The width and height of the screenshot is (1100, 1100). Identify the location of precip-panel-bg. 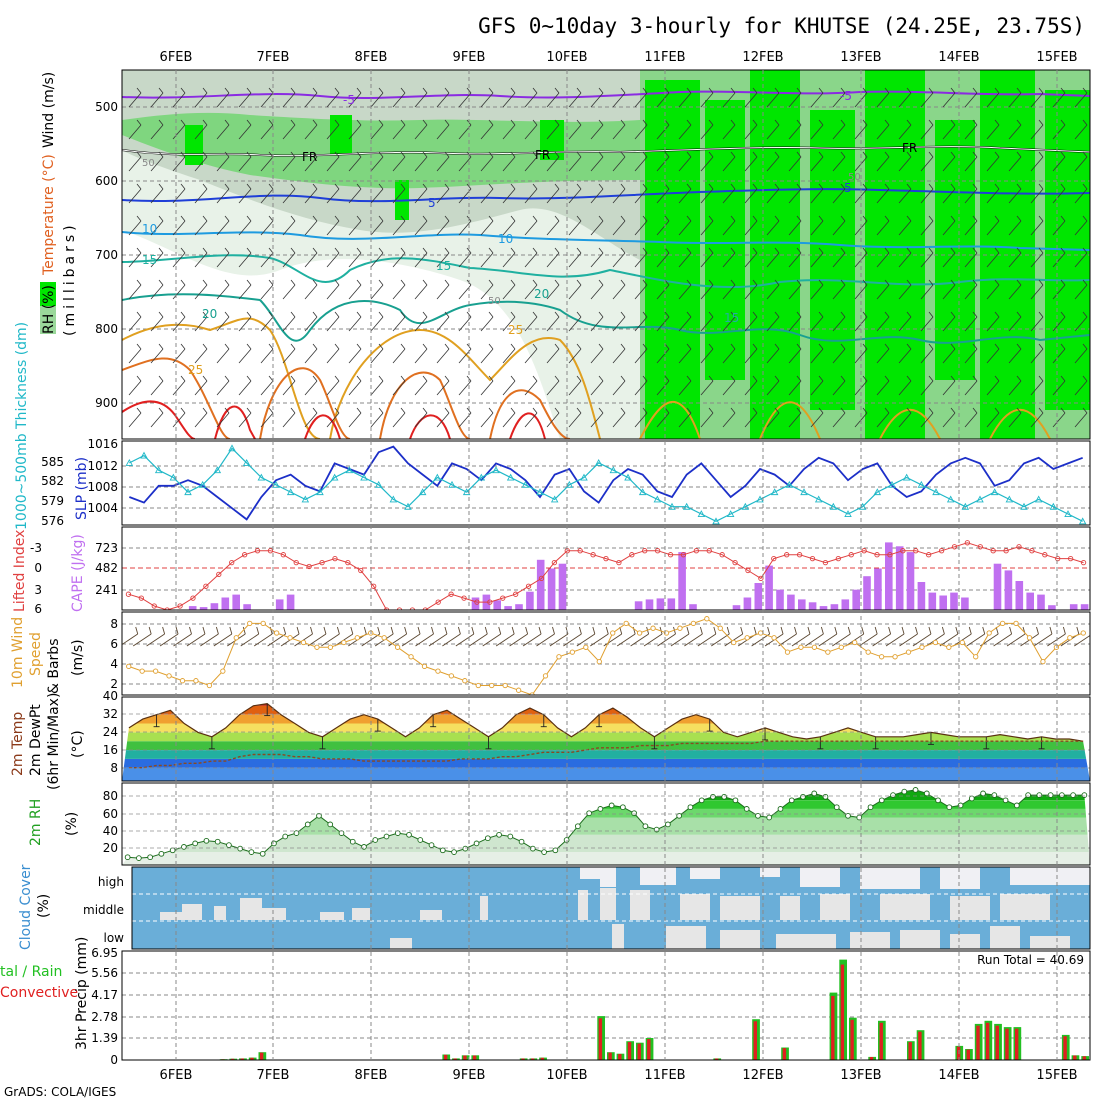
(606, 1005).